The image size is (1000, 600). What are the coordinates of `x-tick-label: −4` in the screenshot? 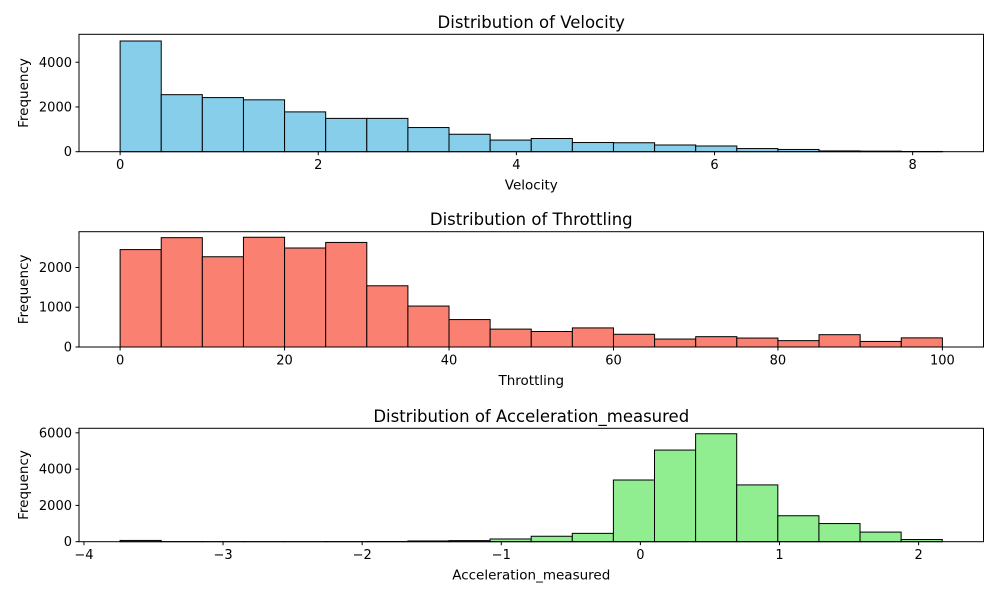 It's located at (83, 555).